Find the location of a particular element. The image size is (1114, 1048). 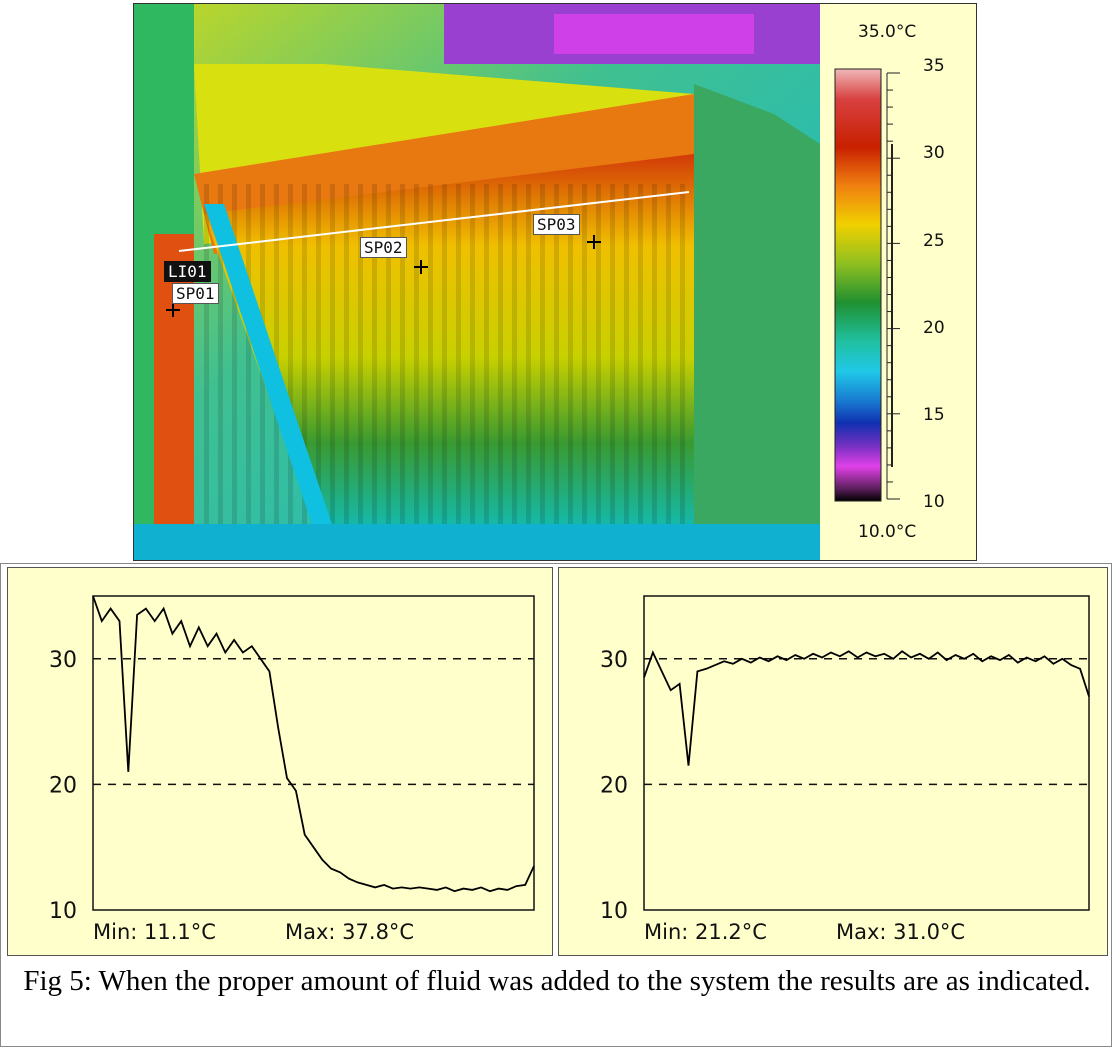

spot-label-sp01: SP01 is located at coordinates (195, 293).